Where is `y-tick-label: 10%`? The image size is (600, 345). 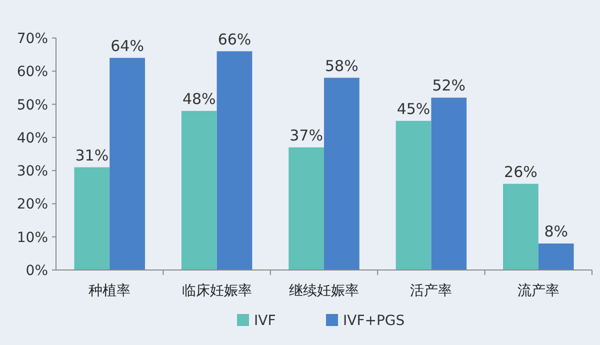
y-tick-label: 10% is located at coordinates (32, 238).